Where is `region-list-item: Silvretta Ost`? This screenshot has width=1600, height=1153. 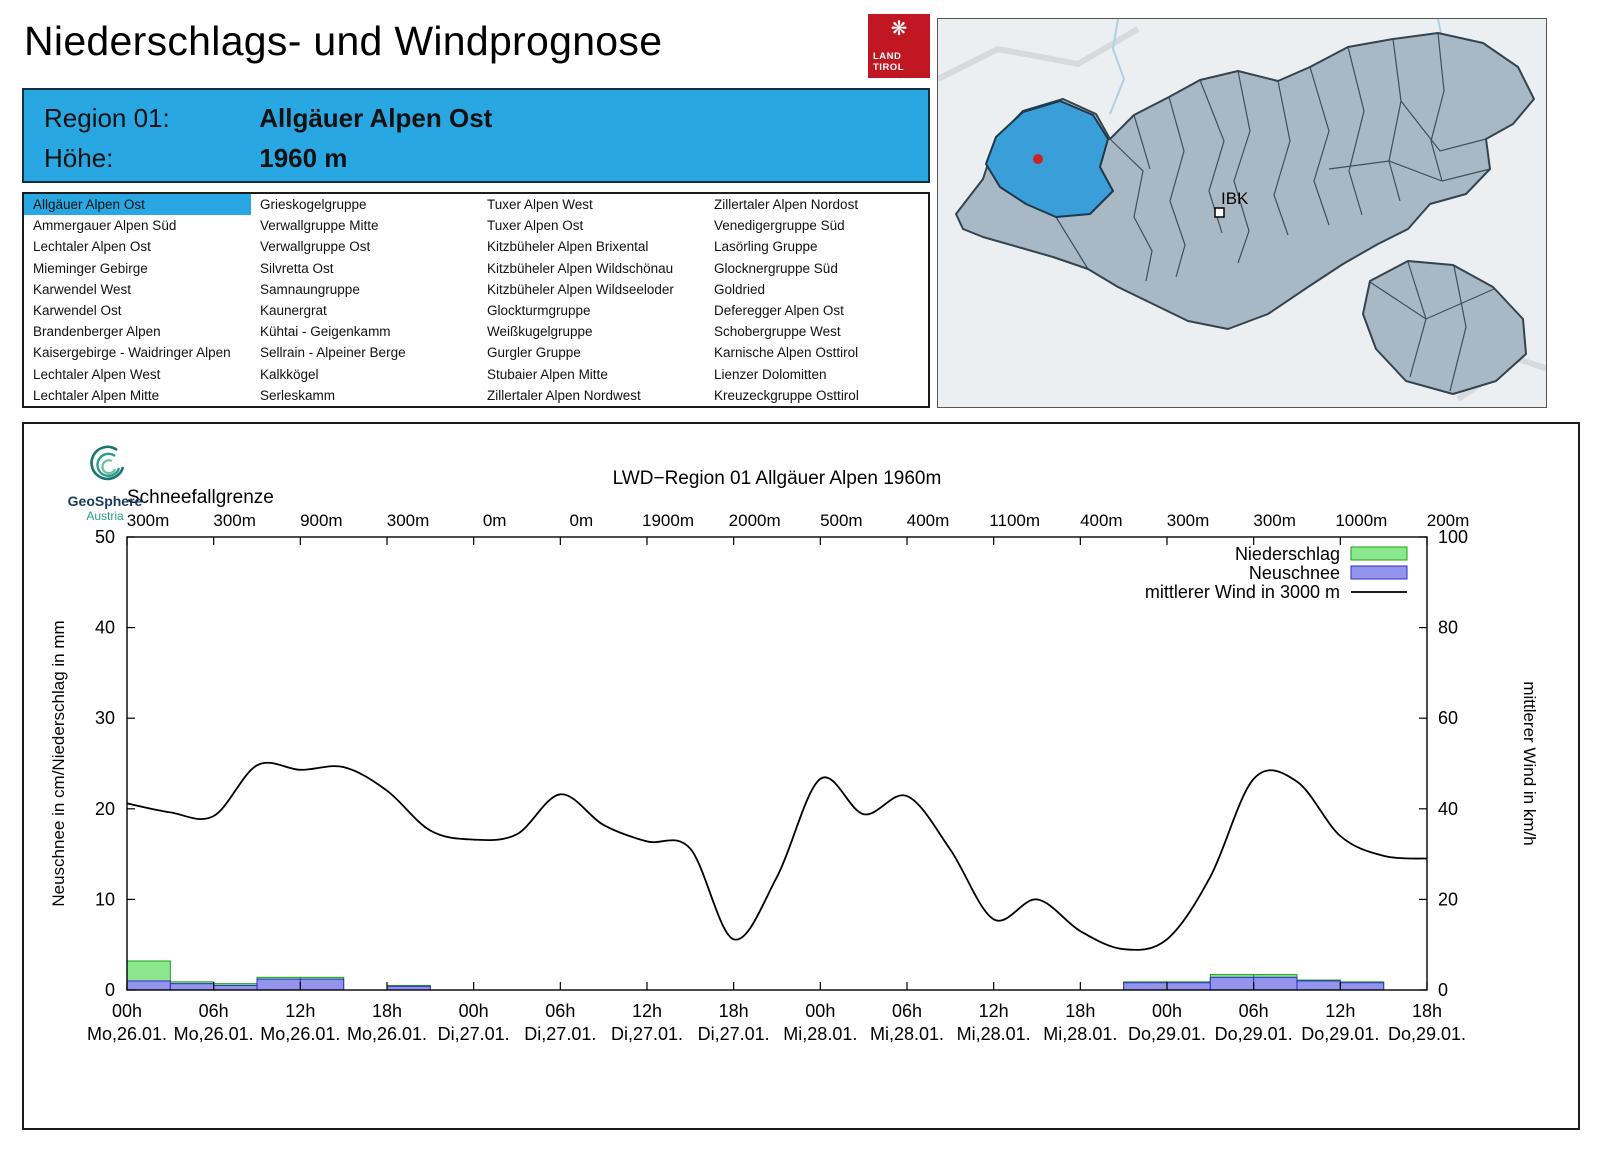 region-list-item: Silvretta Ost is located at coordinates (297, 268).